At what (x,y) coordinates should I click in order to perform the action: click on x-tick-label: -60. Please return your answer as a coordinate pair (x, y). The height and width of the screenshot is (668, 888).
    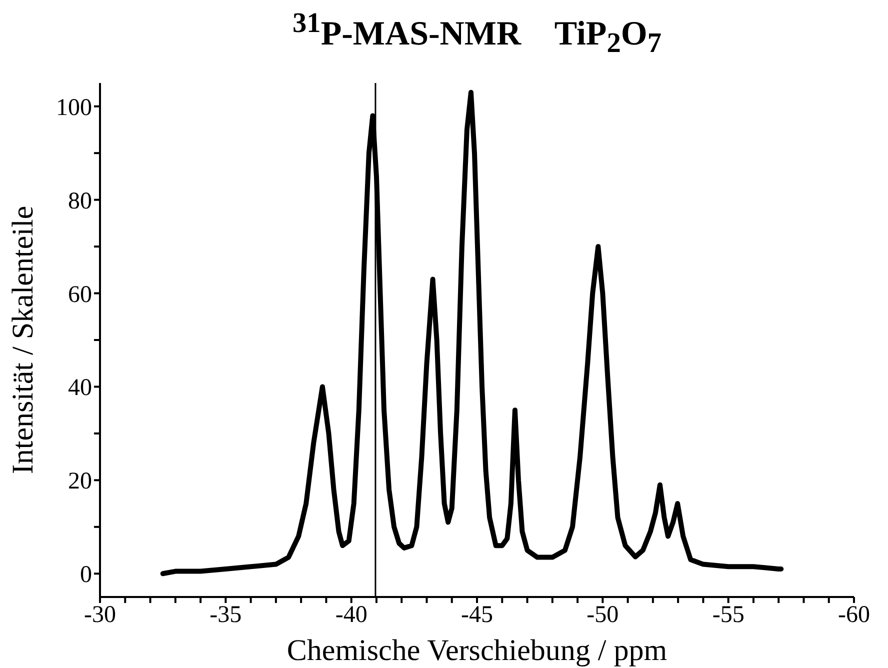
    Looking at the image, I should click on (854, 615).